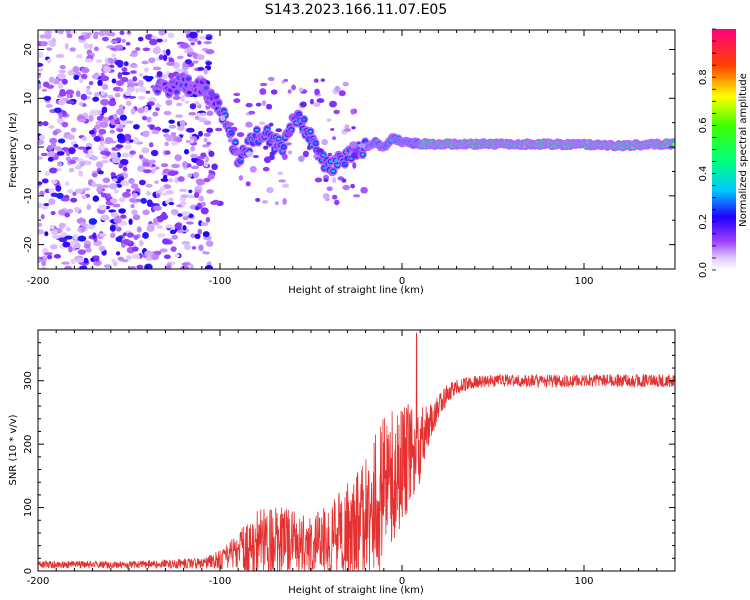  What do you see at coordinates (743, 150) in the screenshot?
I see `colorbar-label: Normalized spectral amplitude` at bounding box center [743, 150].